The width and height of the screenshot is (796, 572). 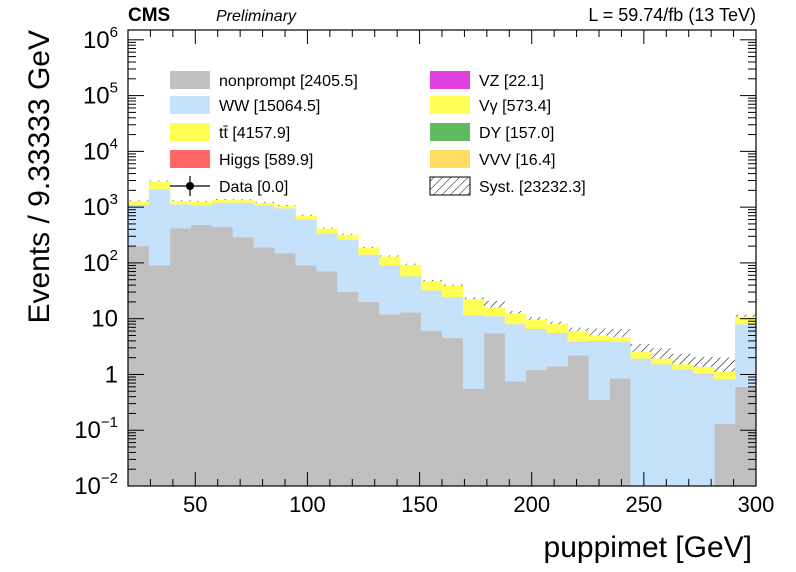 I want to click on cms-label: CMS, so click(x=149, y=15).